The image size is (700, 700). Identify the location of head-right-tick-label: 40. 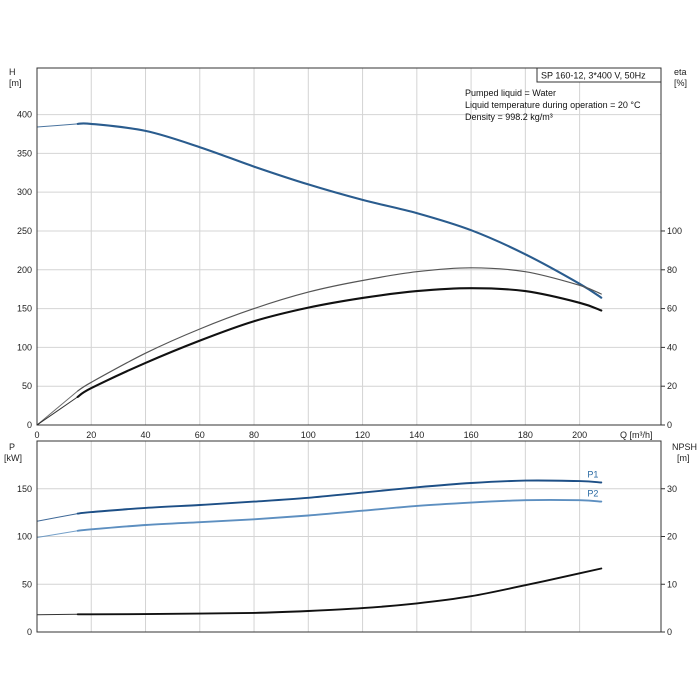
(672, 347).